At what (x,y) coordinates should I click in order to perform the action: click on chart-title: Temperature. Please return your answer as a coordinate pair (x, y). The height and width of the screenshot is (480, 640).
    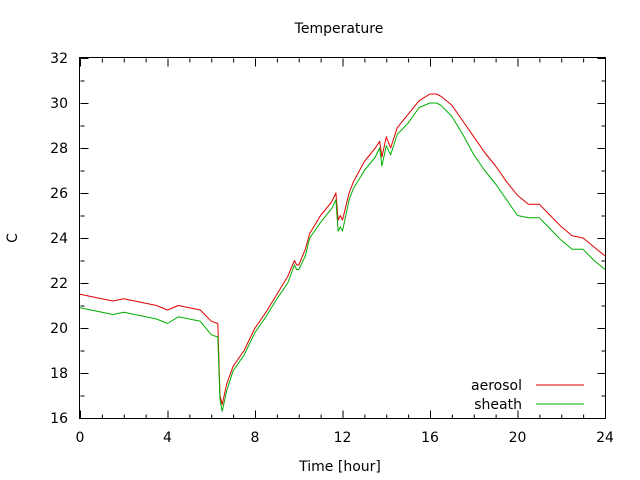
    Looking at the image, I should click on (339, 29).